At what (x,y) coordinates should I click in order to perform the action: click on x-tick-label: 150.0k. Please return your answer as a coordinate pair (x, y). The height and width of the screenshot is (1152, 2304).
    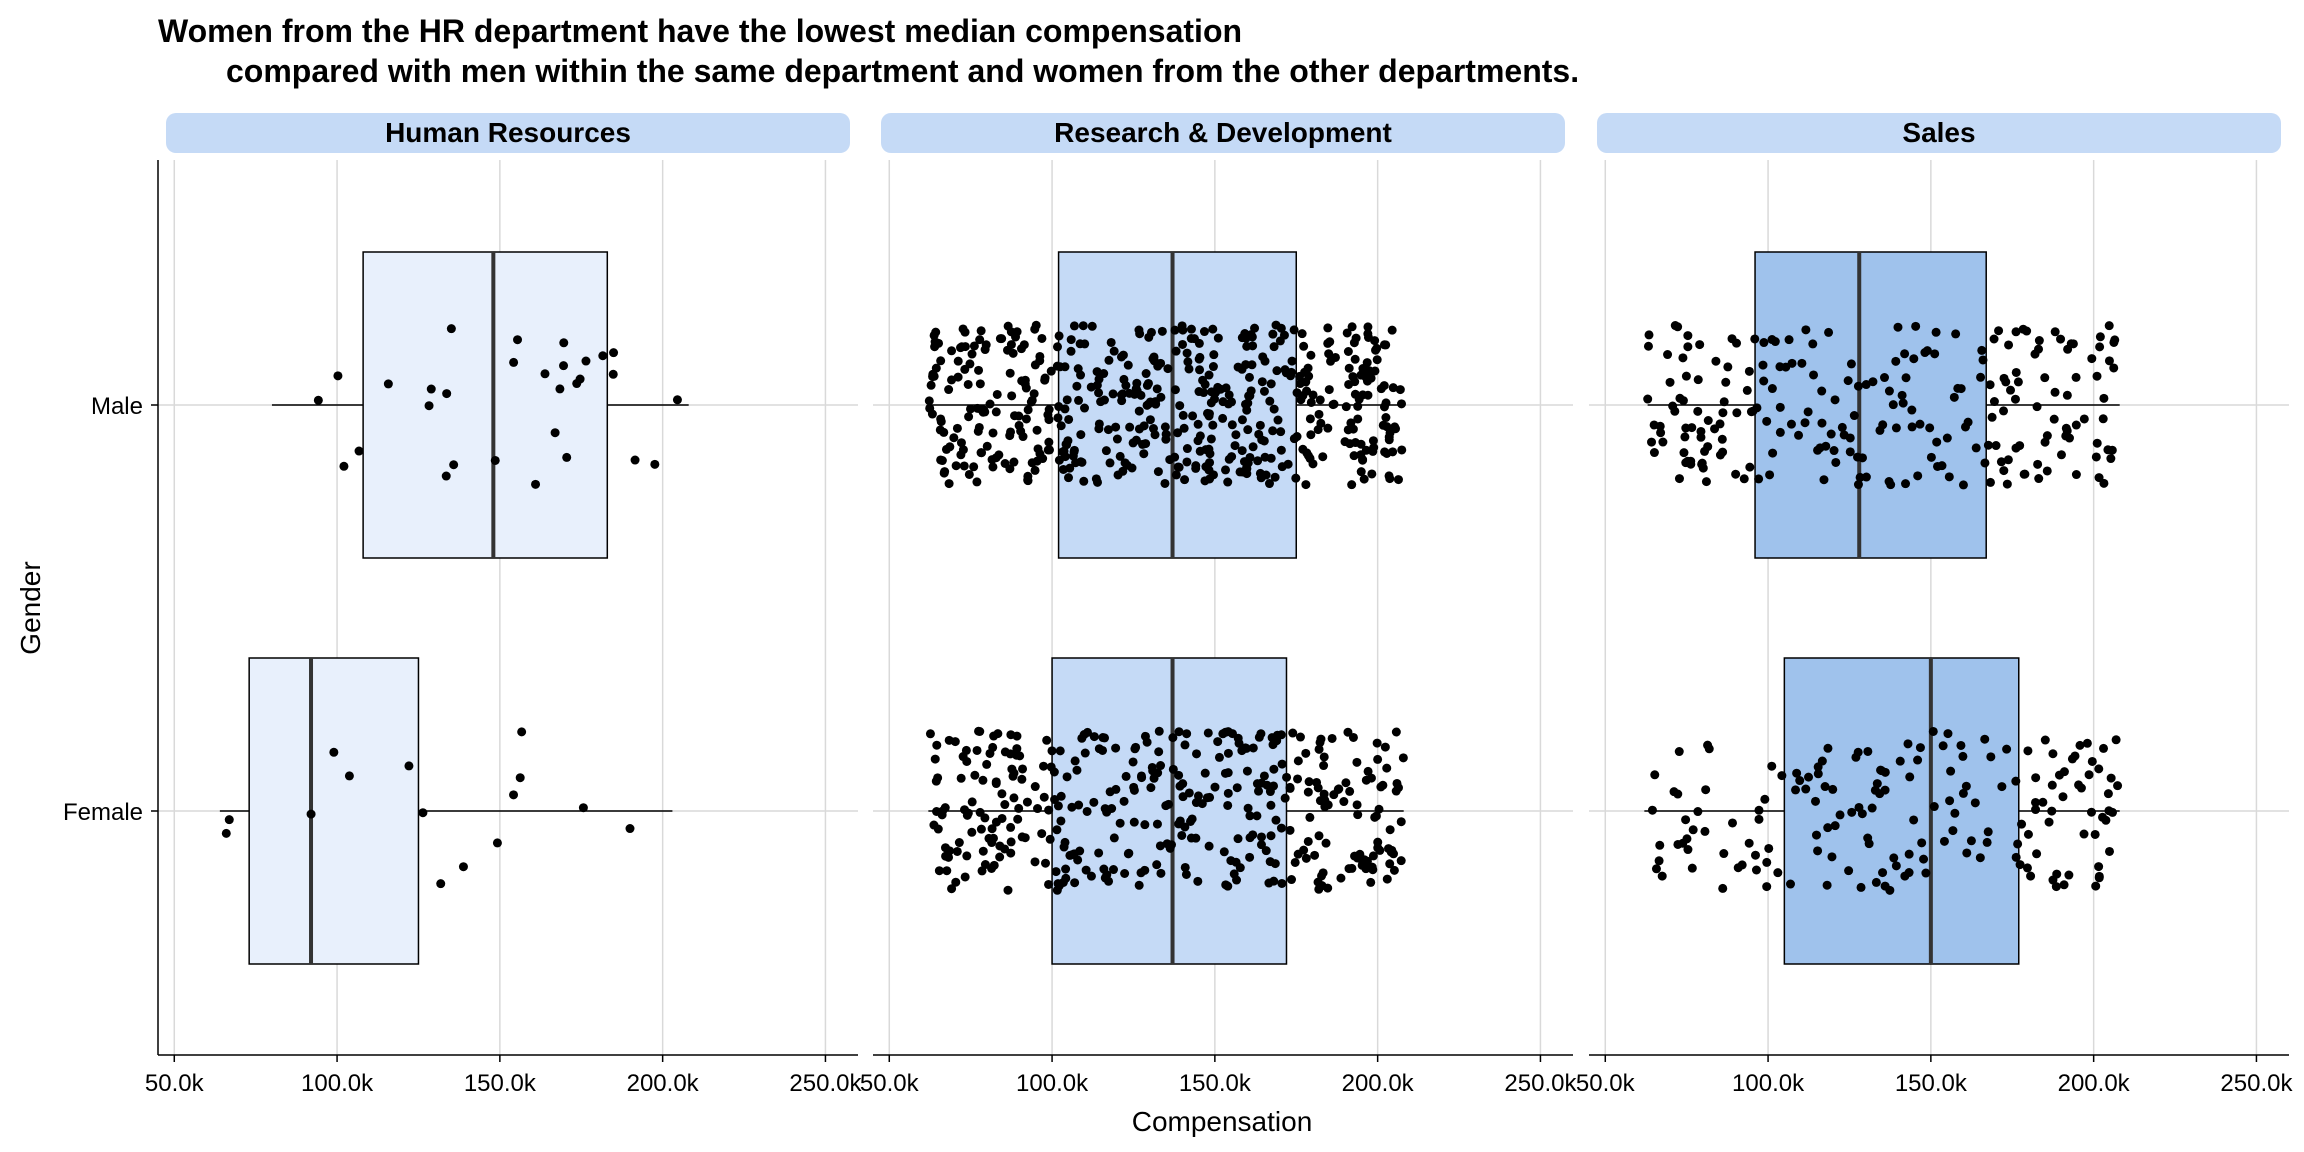
    Looking at the image, I should click on (1215, 1083).